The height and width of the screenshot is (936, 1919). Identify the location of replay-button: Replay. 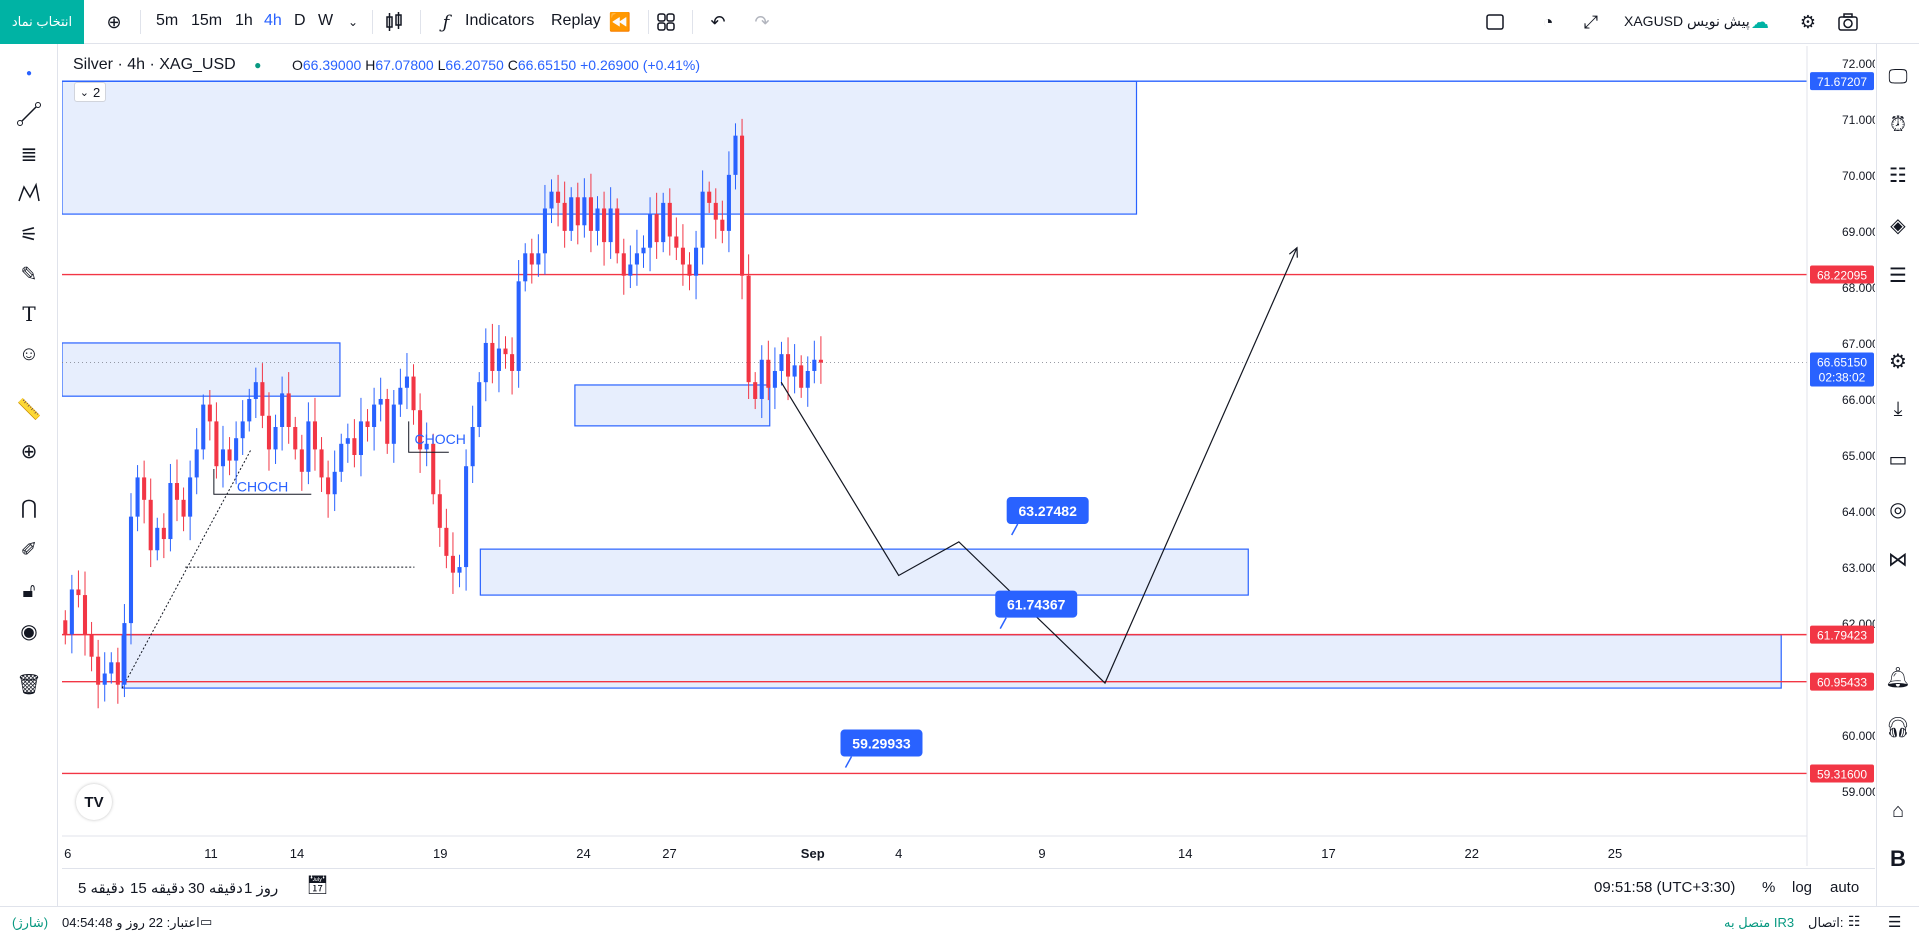
(576, 20).